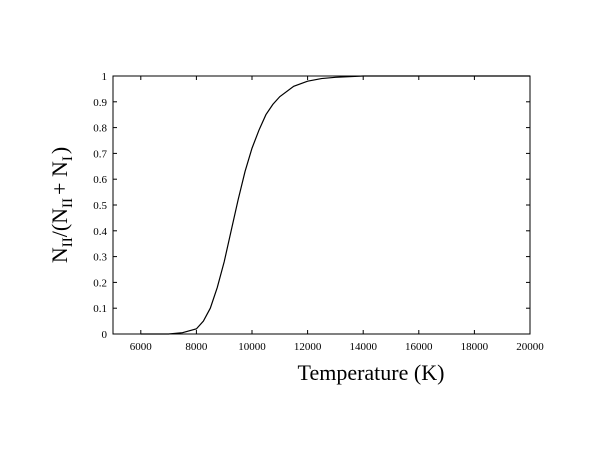  Describe the element at coordinates (196, 347) in the screenshot. I see `x-tick-label: 8000` at that location.